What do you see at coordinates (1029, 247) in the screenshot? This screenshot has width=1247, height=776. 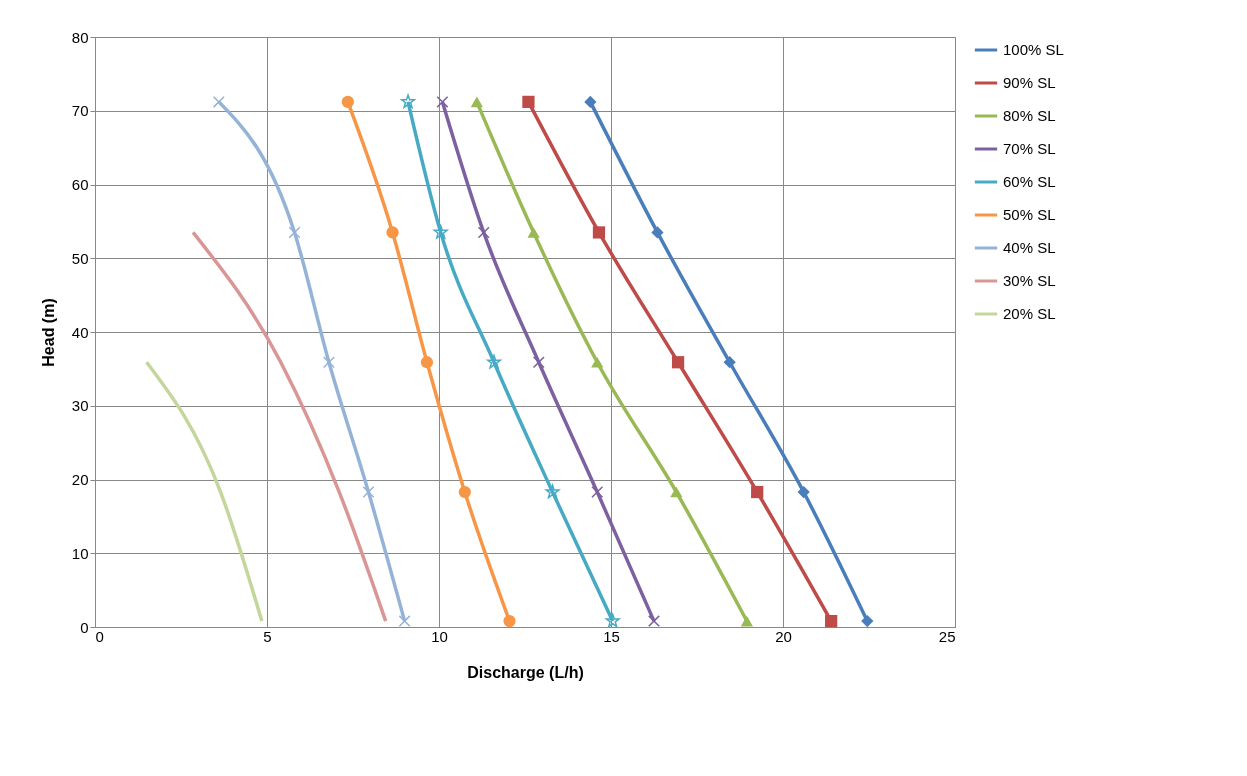 I see `legend-label: 40% SL` at bounding box center [1029, 247].